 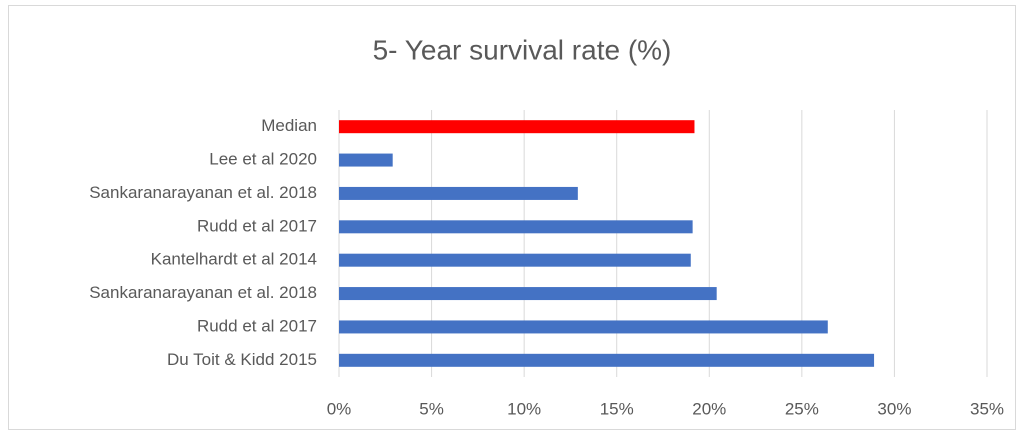 I want to click on x-tick-label: 25%, so click(x=802, y=408).